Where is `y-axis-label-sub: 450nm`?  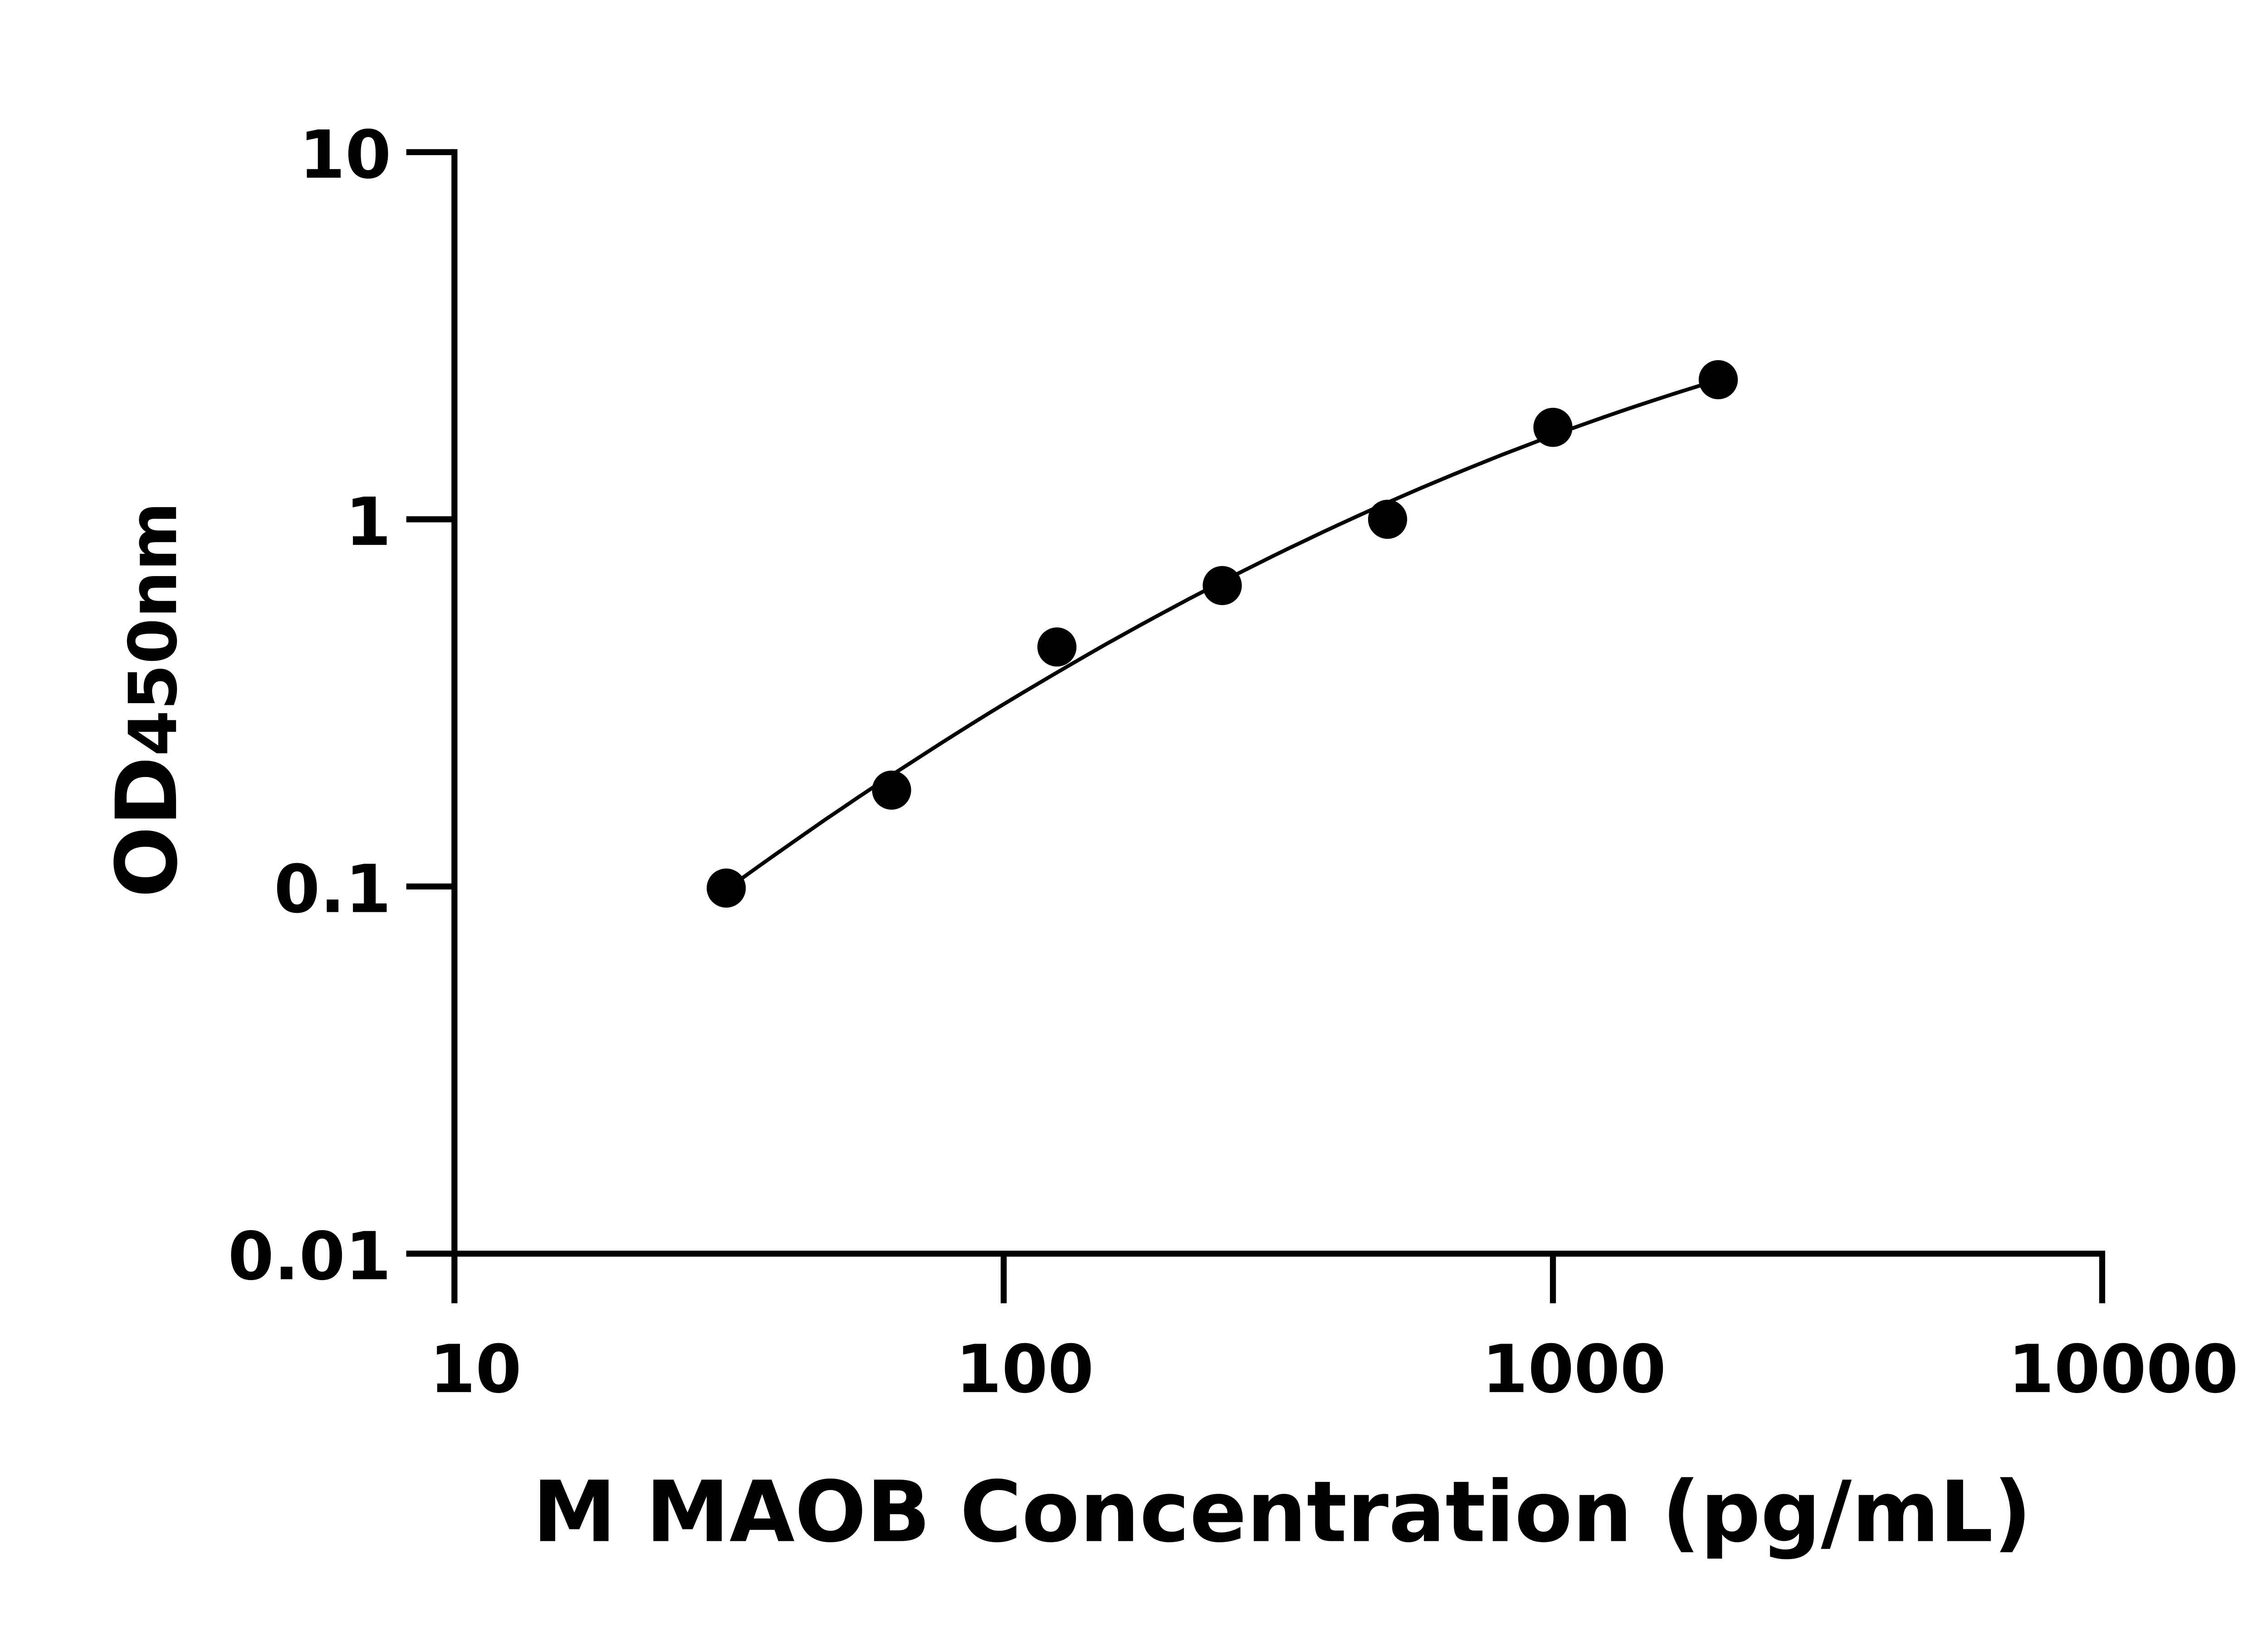
y-axis-label-sub: 450nm is located at coordinates (154, 629).